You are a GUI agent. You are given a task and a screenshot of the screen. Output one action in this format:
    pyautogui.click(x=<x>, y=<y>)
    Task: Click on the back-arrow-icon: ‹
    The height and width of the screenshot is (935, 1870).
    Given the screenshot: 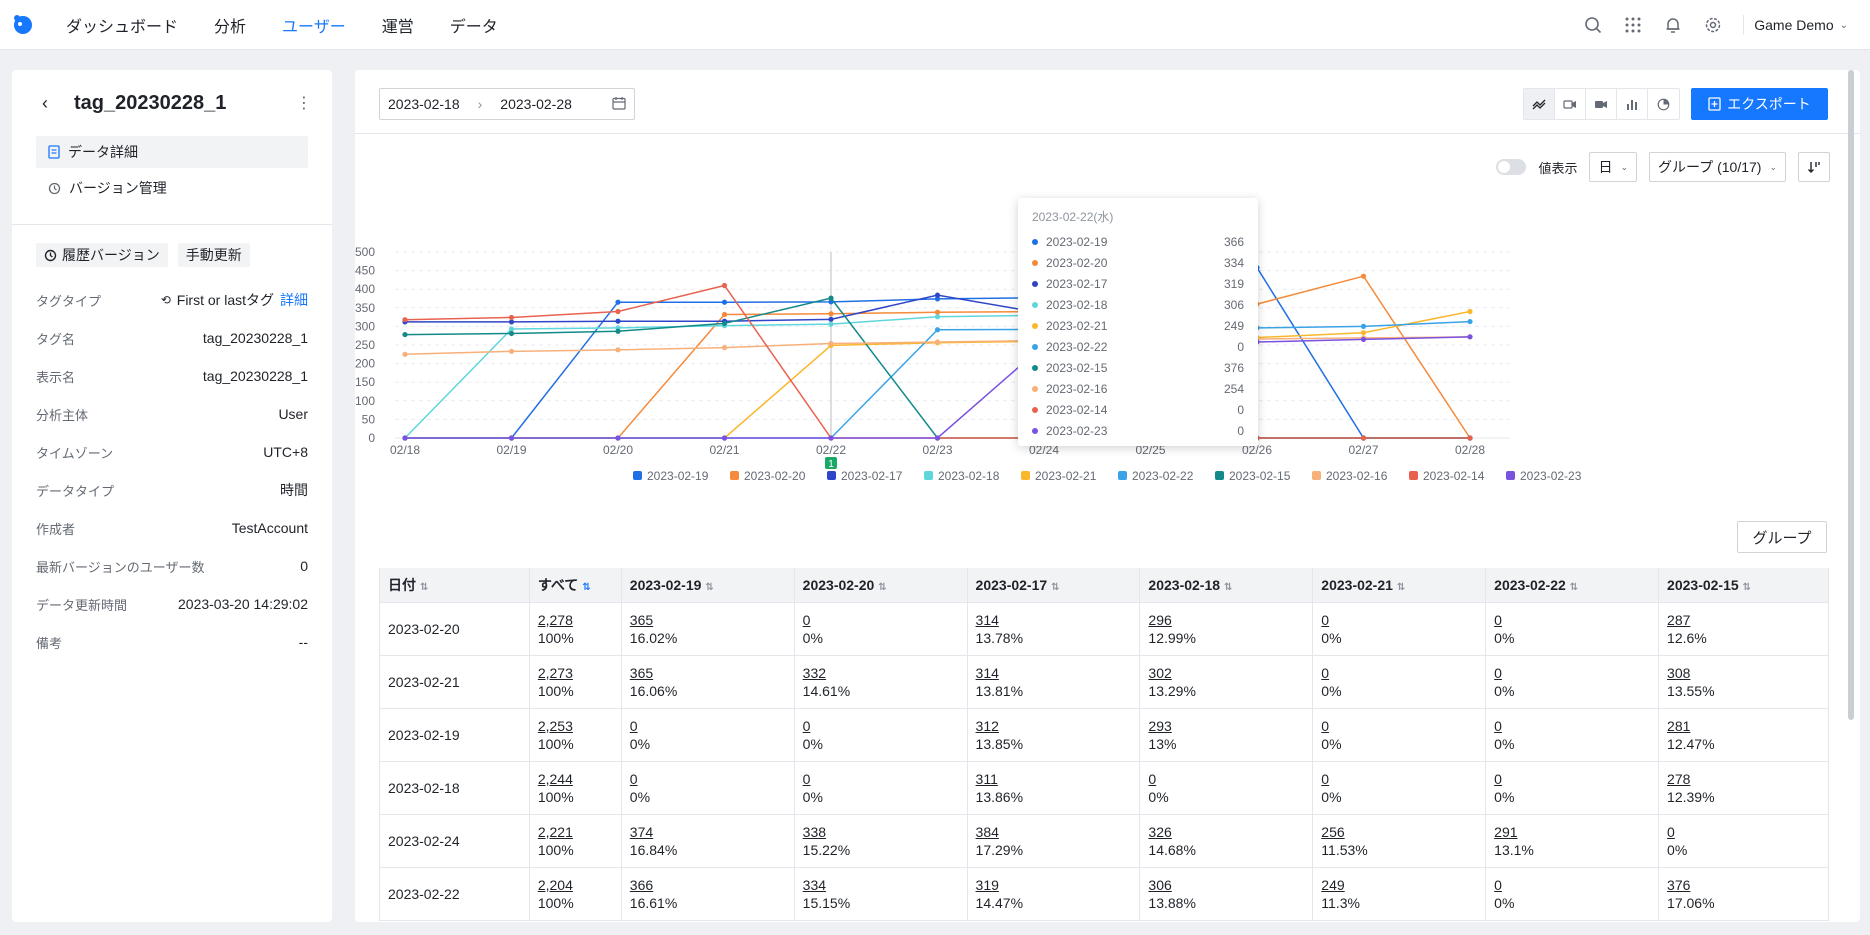 What is the action you would take?
    pyautogui.click(x=45, y=102)
    